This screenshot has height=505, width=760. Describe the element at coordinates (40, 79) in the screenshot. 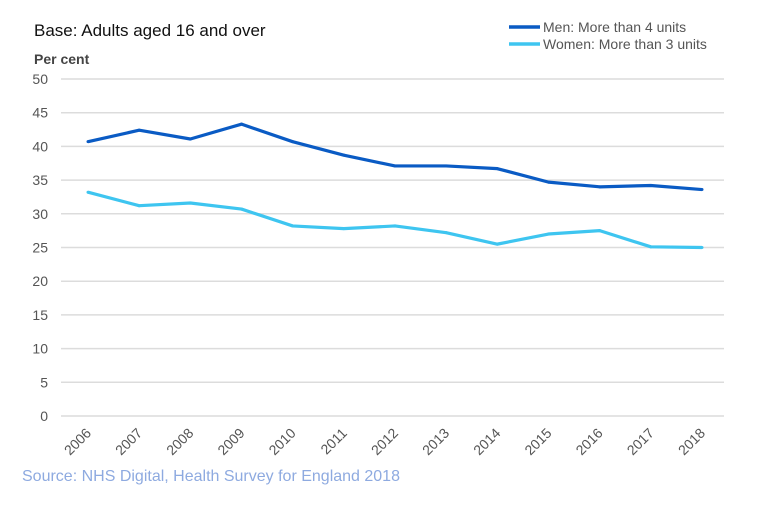

I see `y-tick-label: 50` at that location.